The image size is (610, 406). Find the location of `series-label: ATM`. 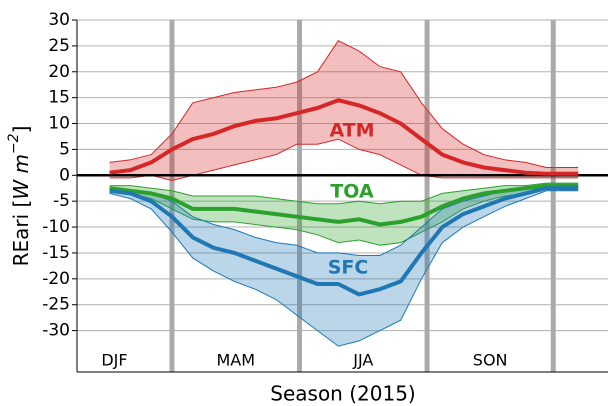

series-label: ATM is located at coordinates (351, 131).